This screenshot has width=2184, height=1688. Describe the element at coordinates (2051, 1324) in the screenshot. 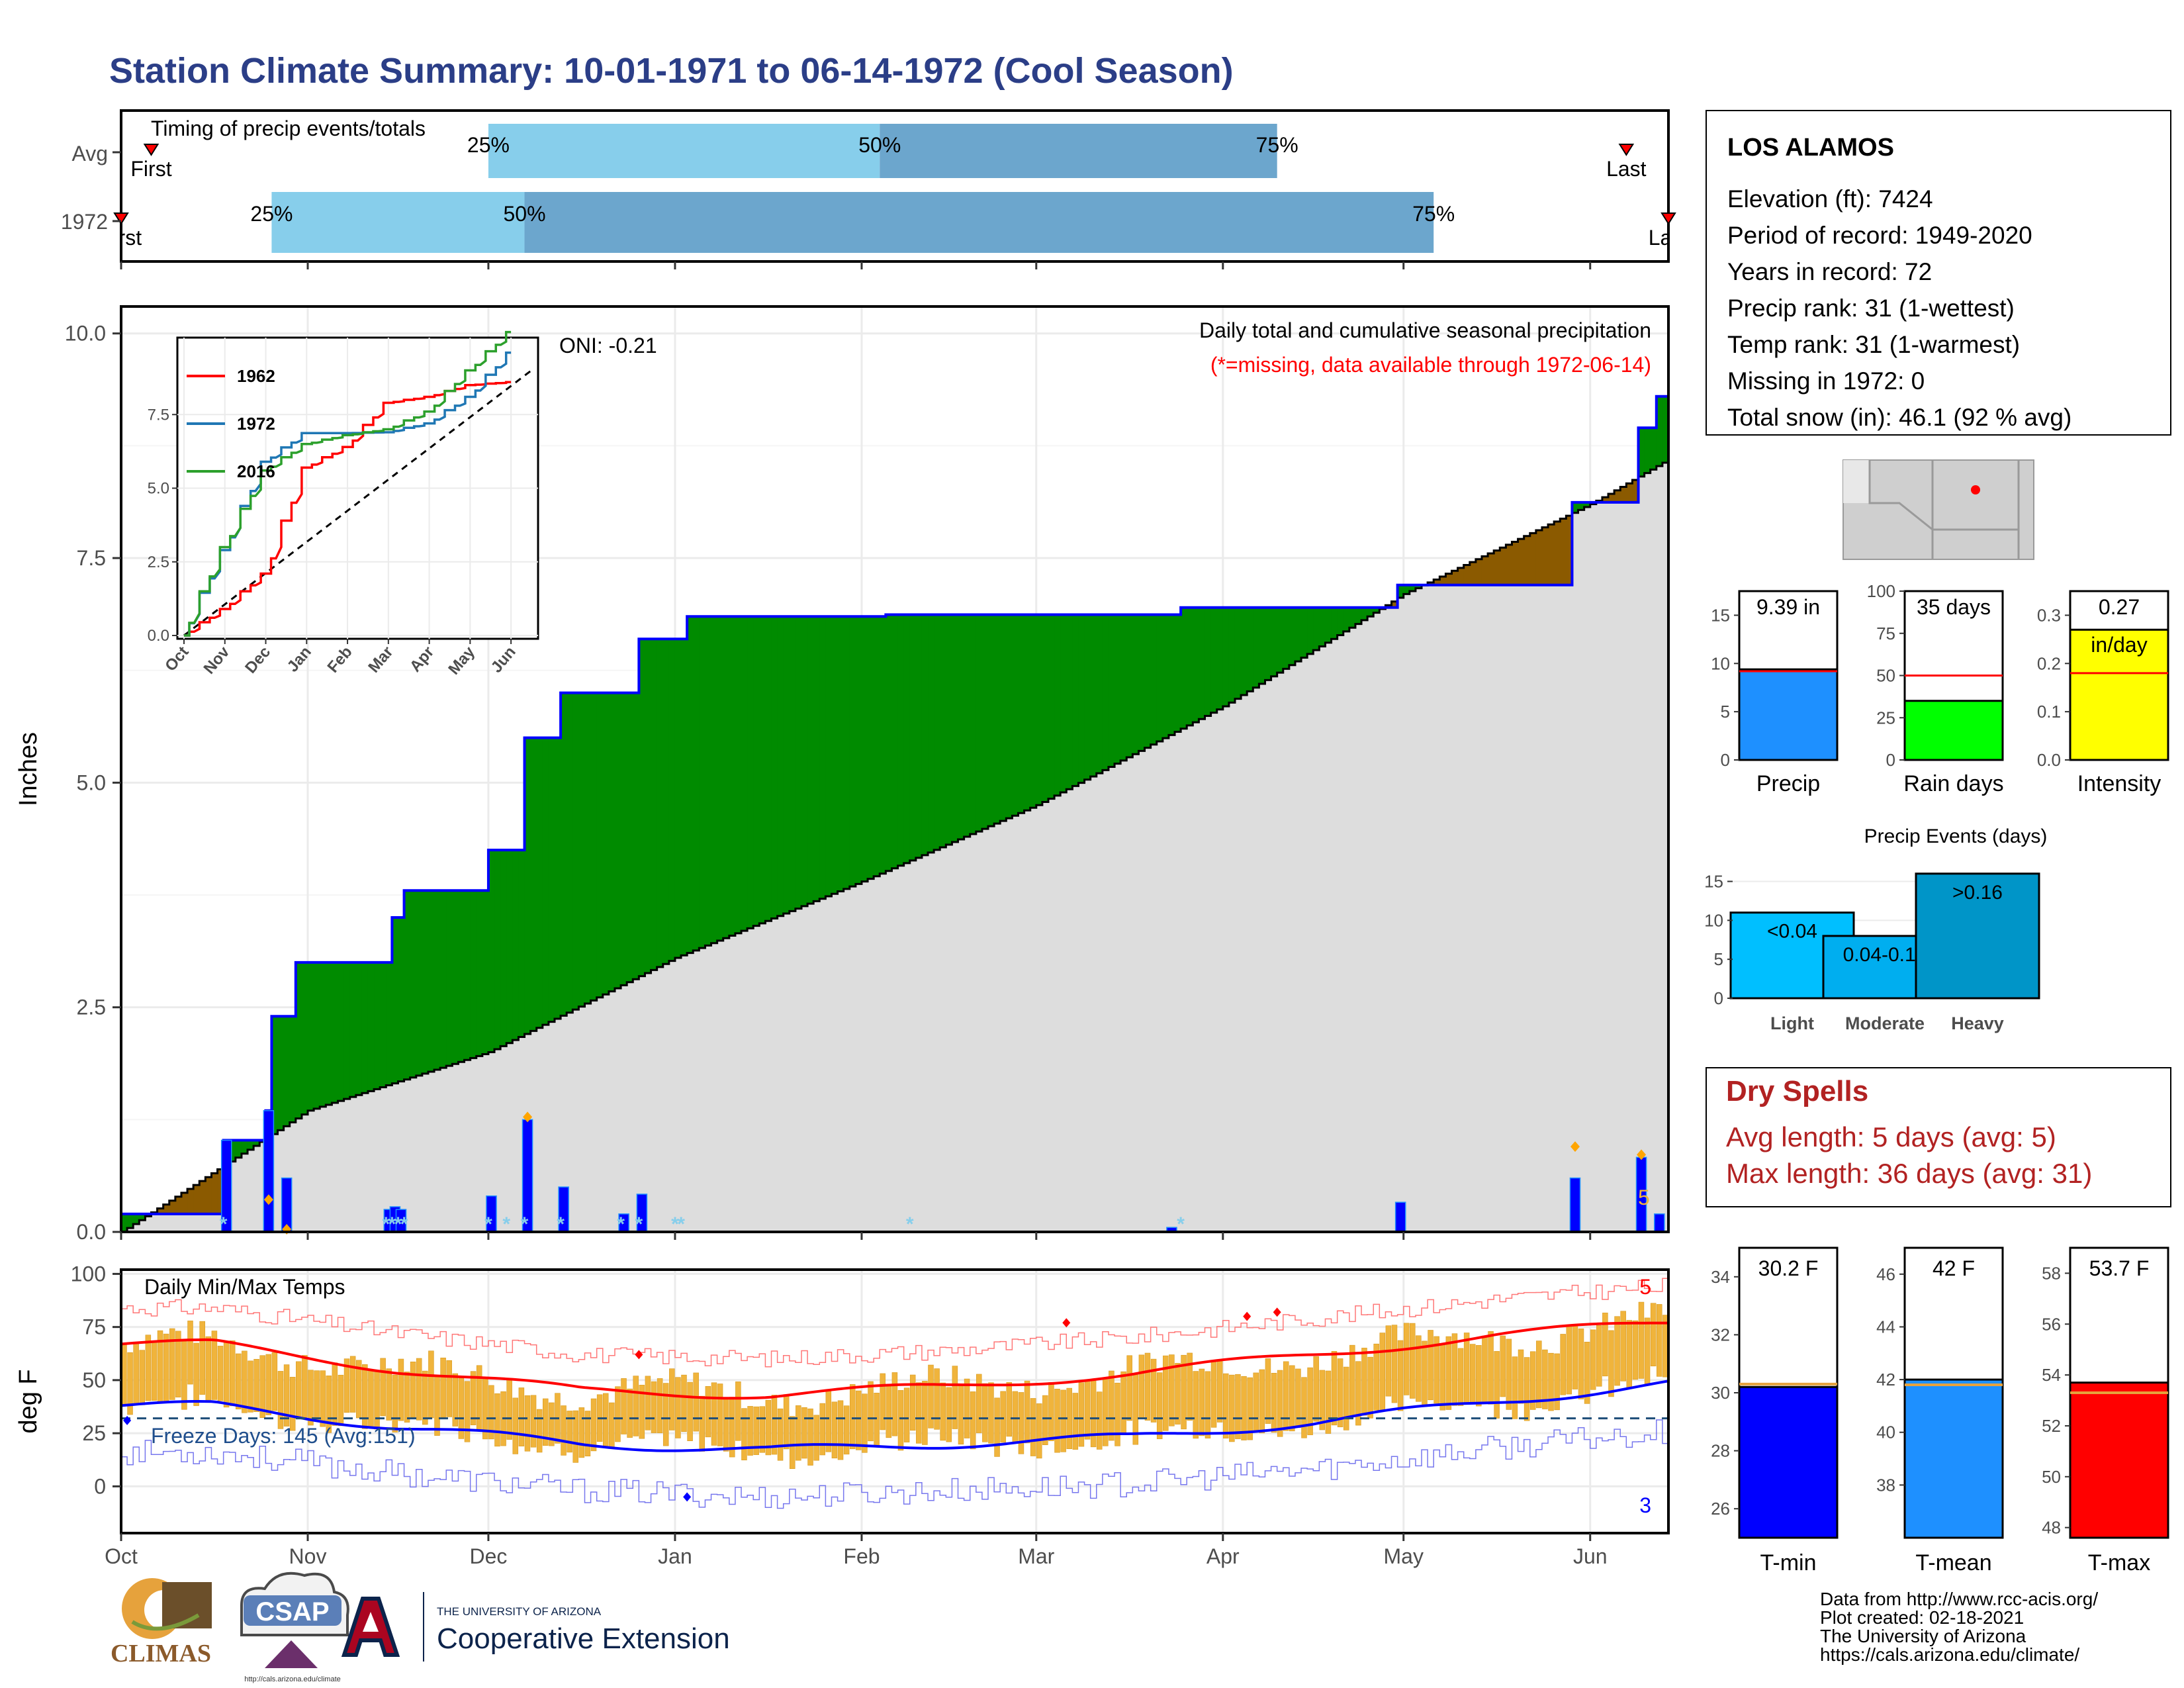

I see `temp-summary-tick-label: 56` at that location.